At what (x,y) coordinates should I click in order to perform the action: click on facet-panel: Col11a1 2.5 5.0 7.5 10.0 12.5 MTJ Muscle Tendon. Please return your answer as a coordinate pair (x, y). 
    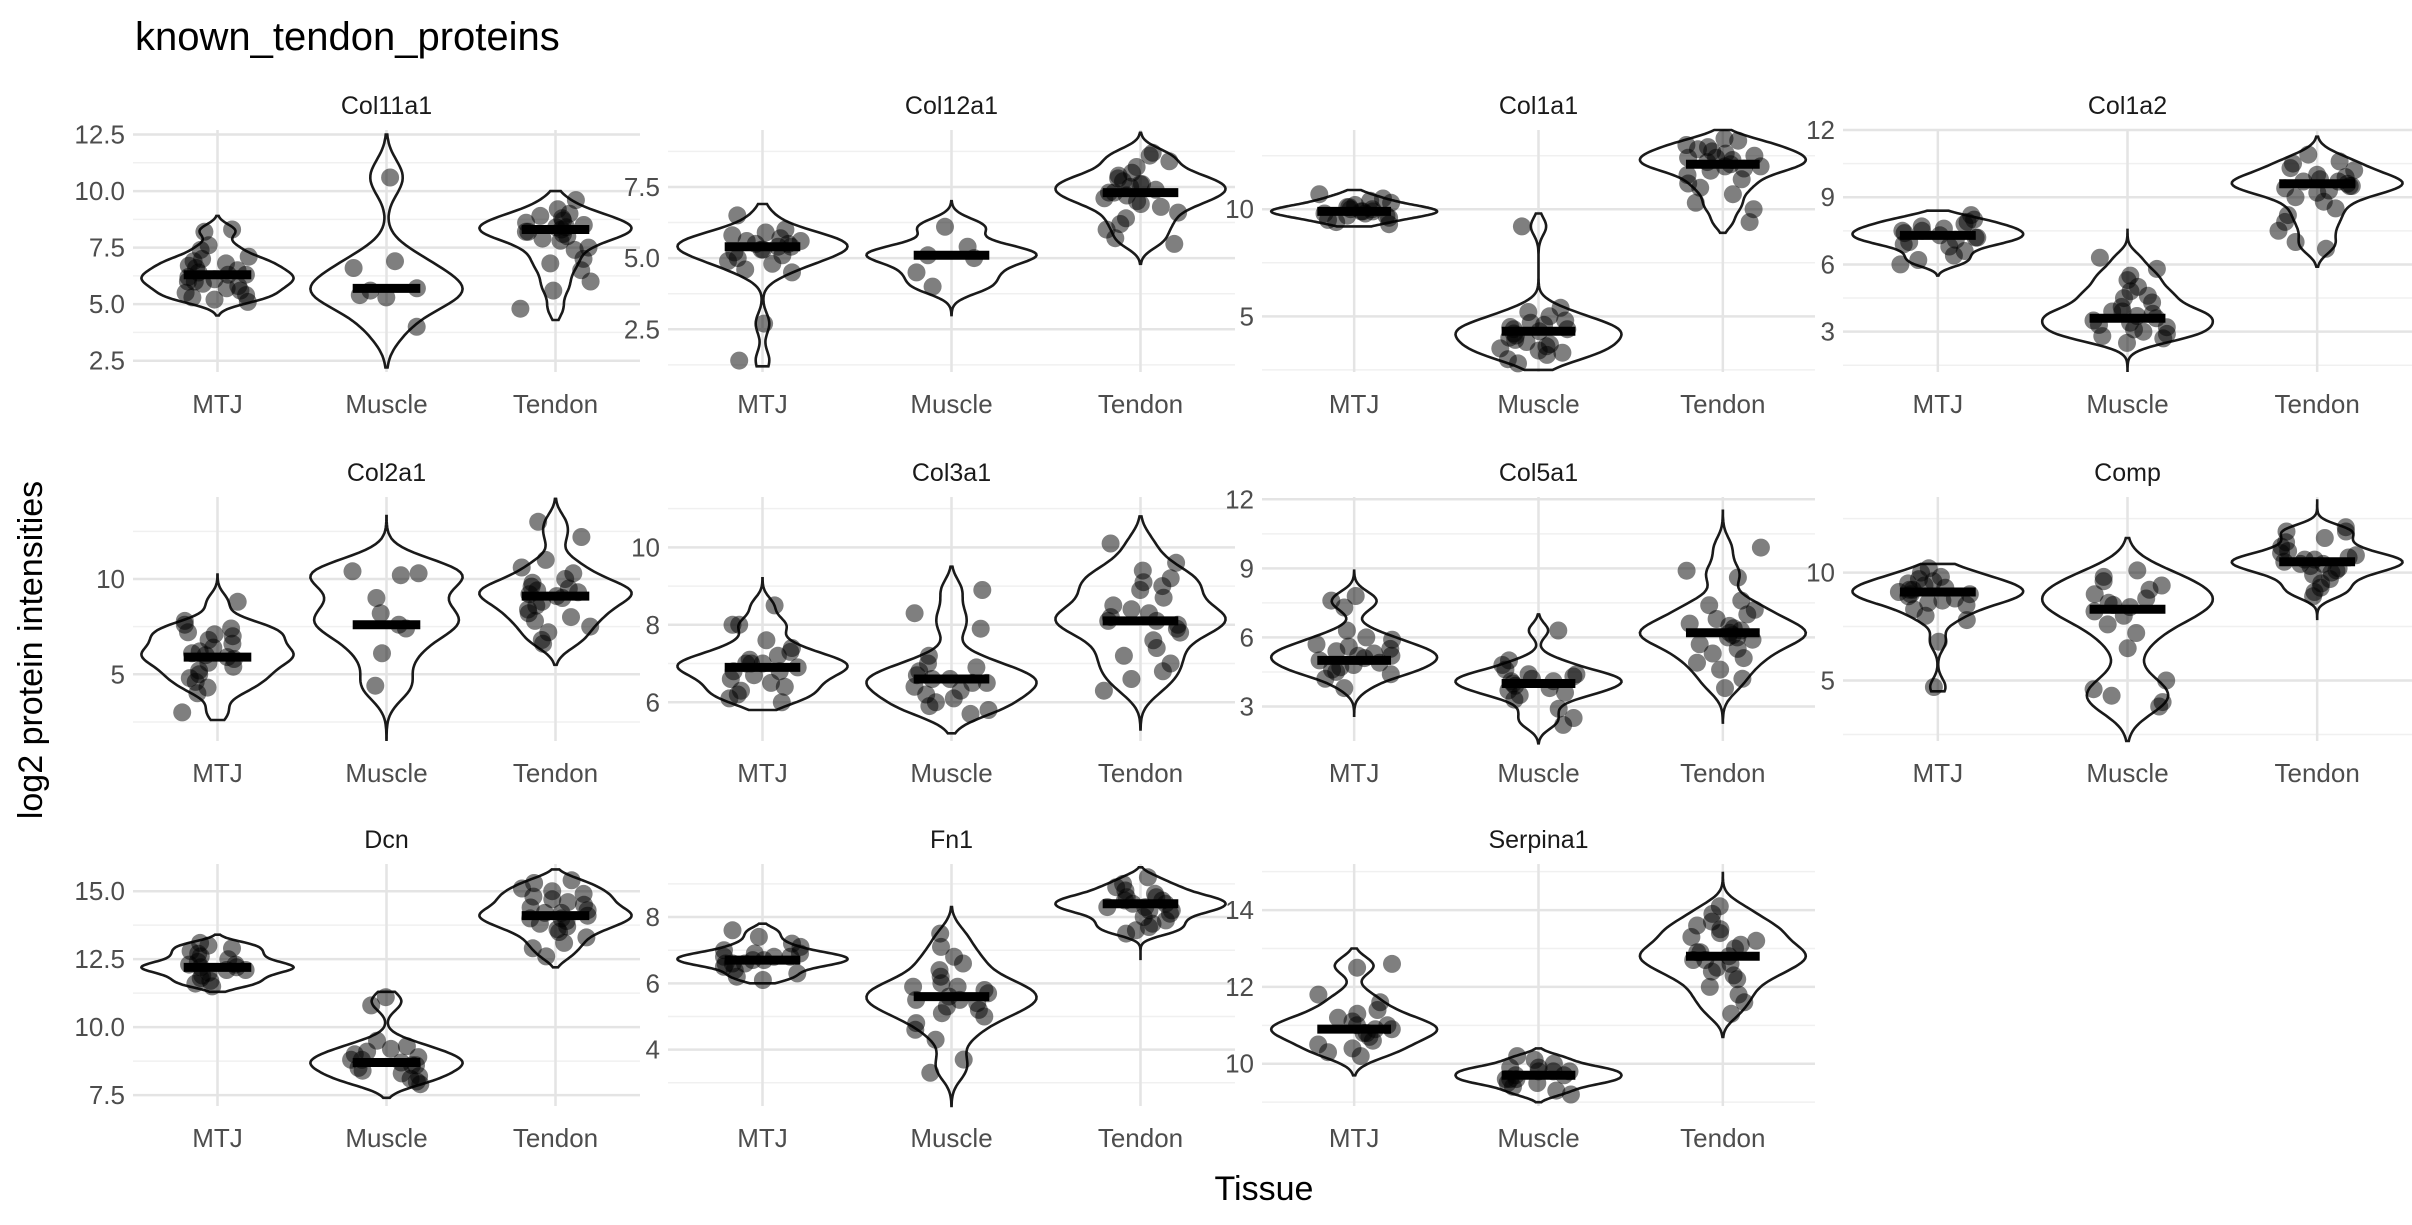
    Looking at the image, I should click on (357, 255).